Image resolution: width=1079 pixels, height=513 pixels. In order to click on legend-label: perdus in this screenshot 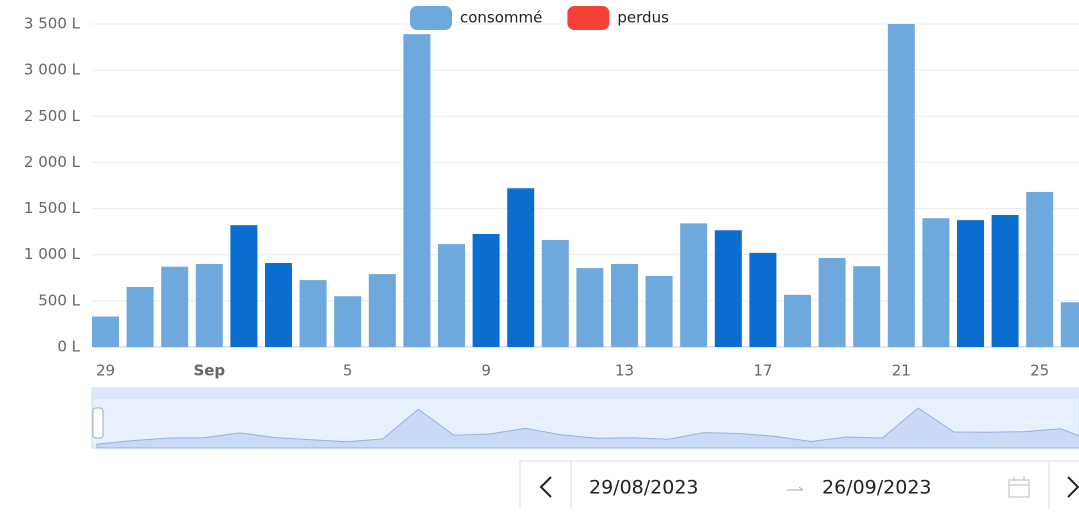, I will do `click(643, 18)`.